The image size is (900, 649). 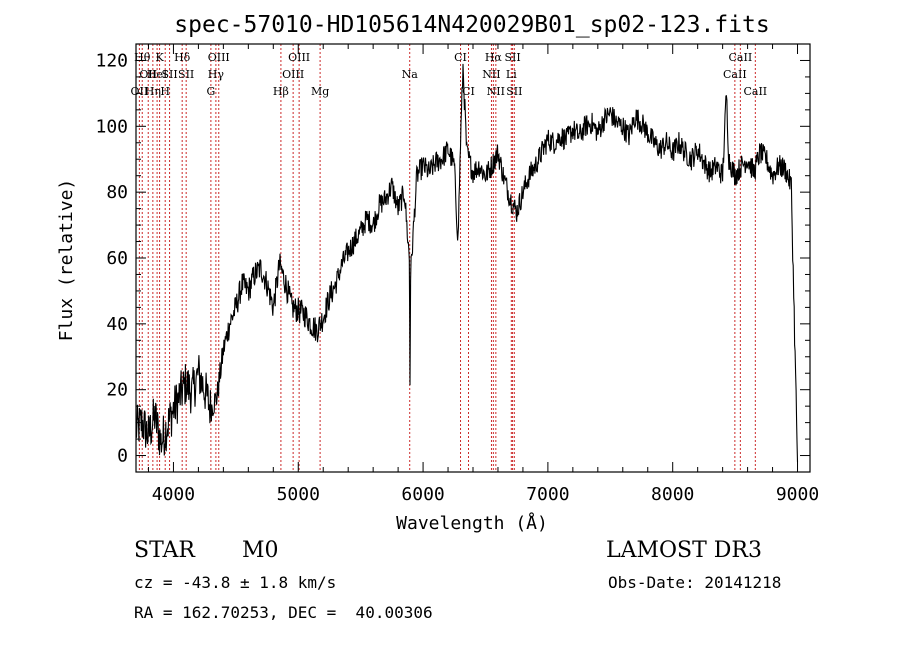 I want to click on line-label-8: Hδ, so click(x=182, y=57).